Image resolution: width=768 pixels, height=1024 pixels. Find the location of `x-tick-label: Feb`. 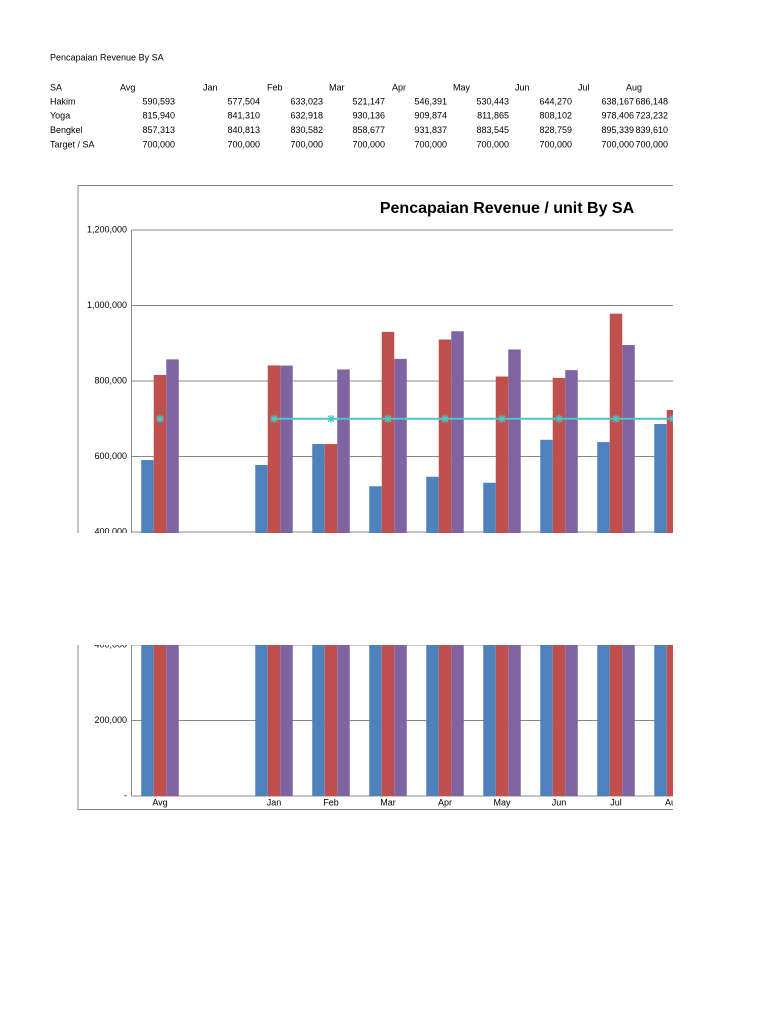

x-tick-label: Feb is located at coordinates (331, 802).